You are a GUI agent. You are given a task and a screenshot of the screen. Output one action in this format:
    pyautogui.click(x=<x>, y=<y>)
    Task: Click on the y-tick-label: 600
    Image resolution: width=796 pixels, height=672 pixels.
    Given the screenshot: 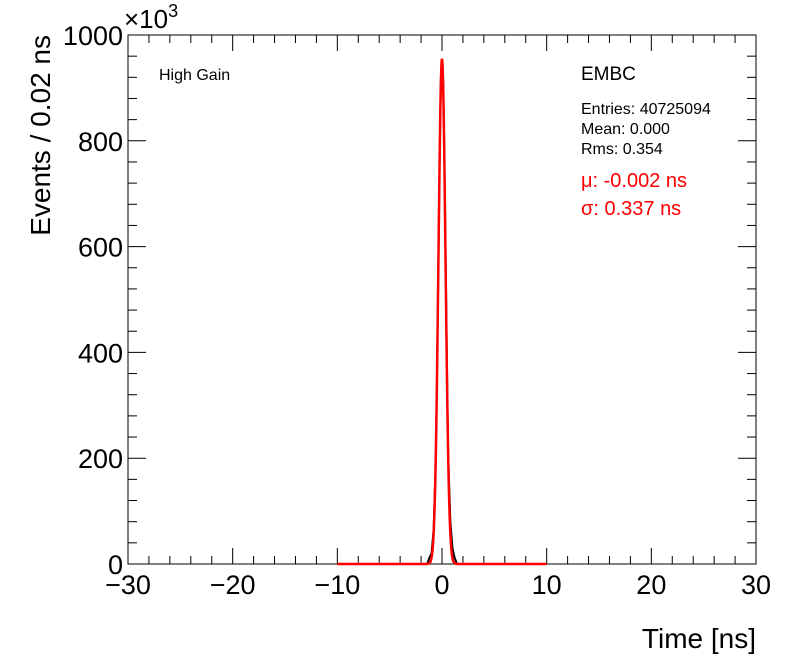 What is the action you would take?
    pyautogui.click(x=100, y=248)
    